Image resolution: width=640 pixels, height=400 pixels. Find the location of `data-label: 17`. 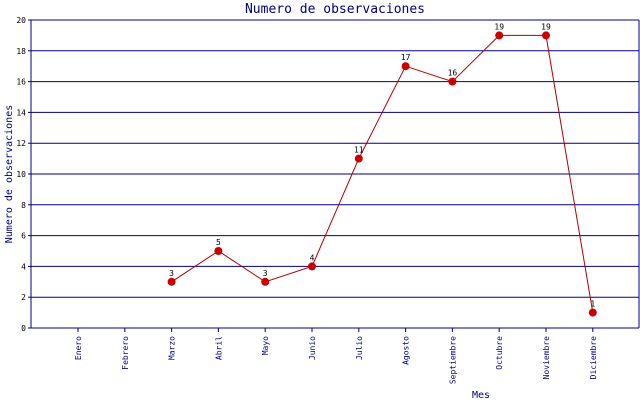

data-label: 17 is located at coordinates (406, 57).